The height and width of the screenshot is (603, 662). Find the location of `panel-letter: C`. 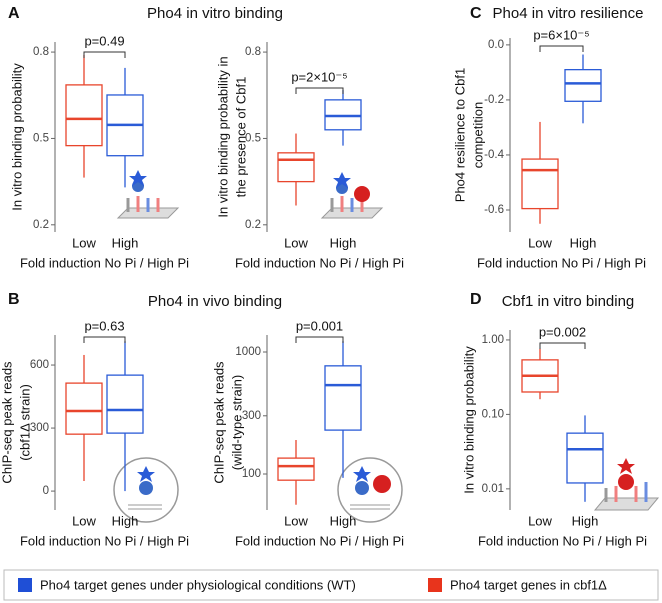

panel-letter: C is located at coordinates (476, 13).